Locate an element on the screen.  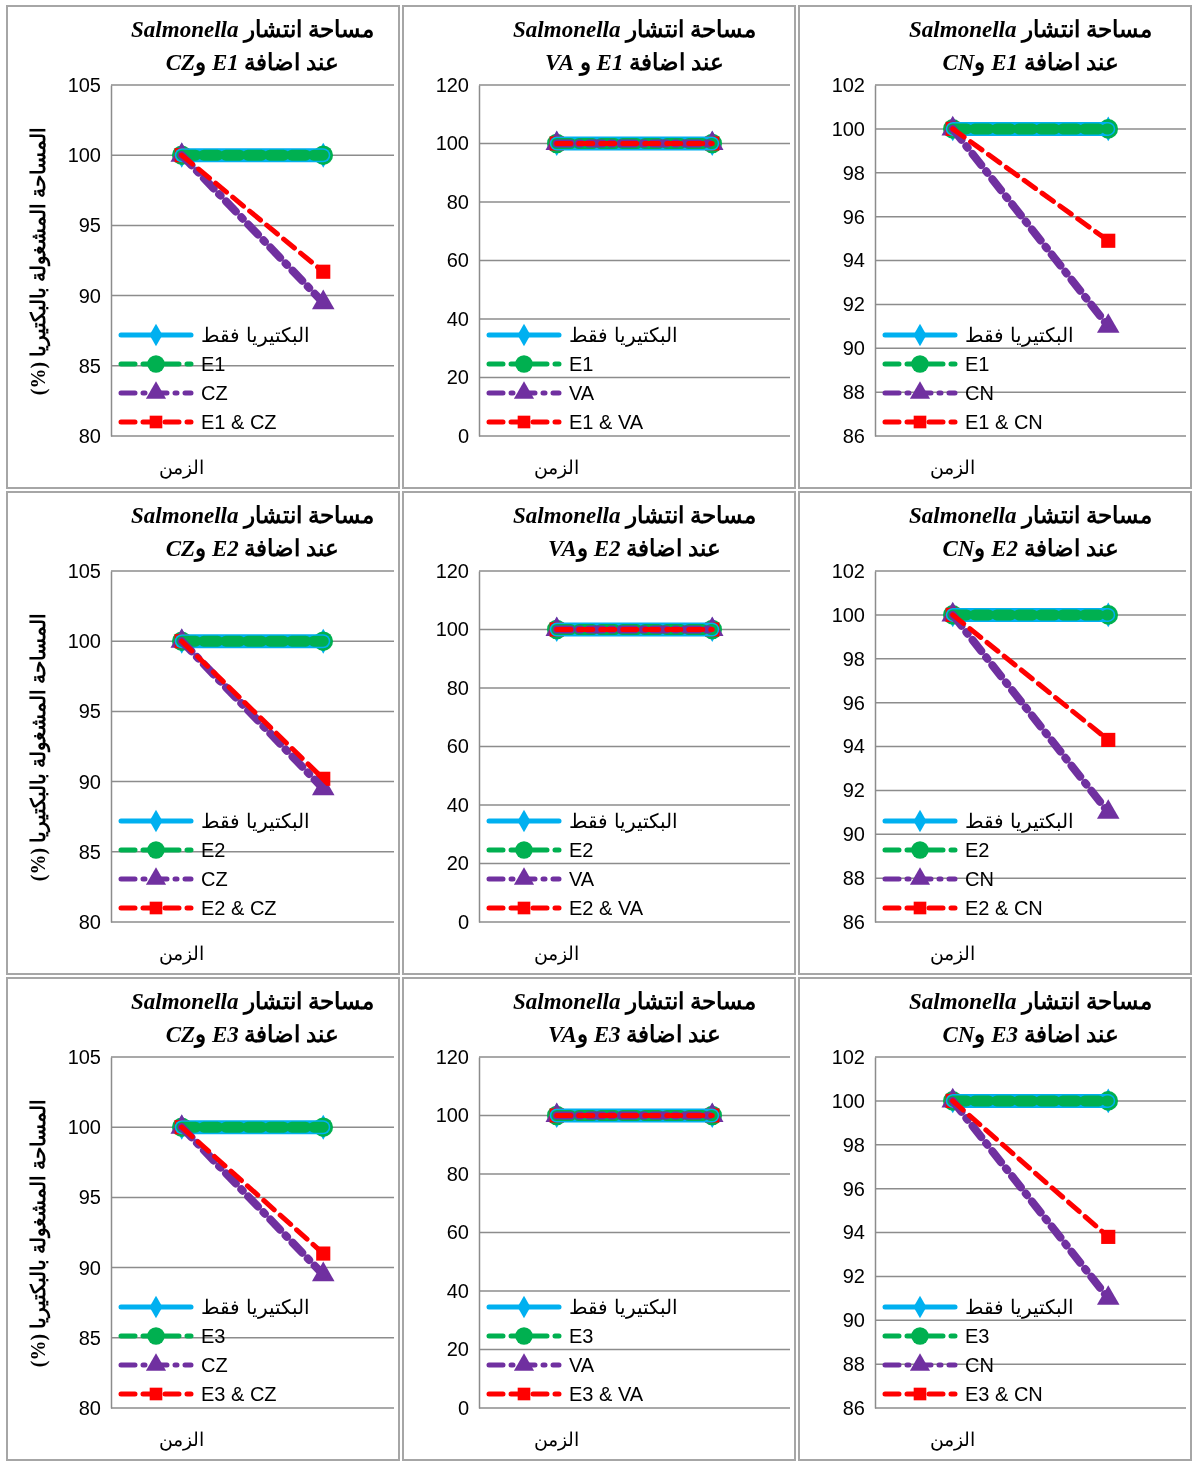
legend-label: E3 & CZ is located at coordinates (239, 1394).